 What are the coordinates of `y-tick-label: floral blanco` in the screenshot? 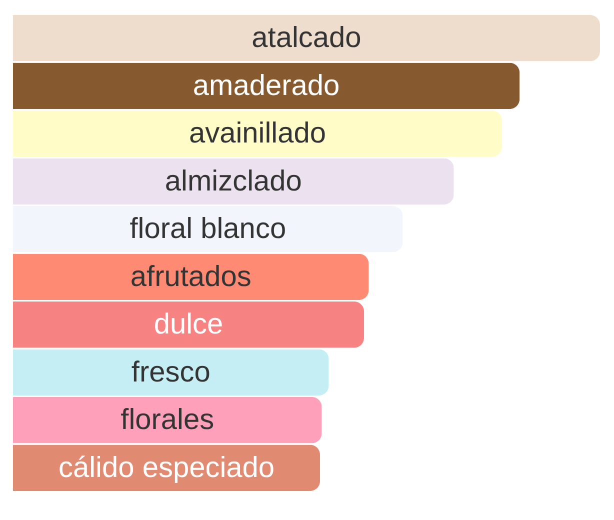 It's located at (208, 229).